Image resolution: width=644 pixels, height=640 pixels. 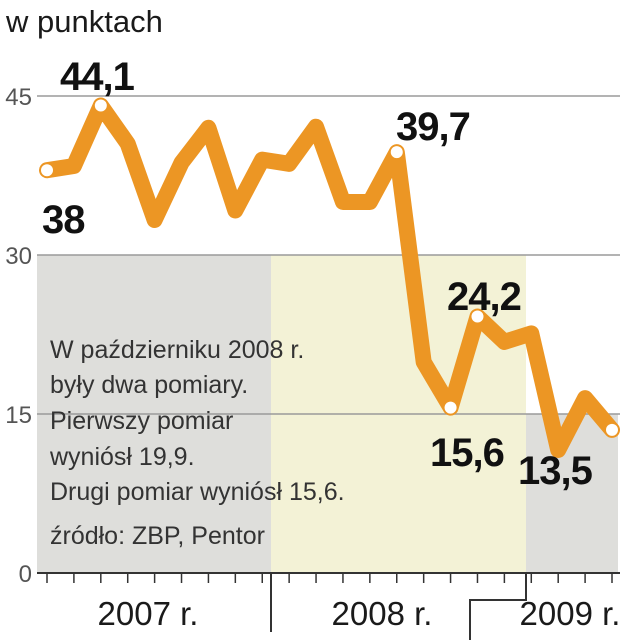 What do you see at coordinates (382, 613) in the screenshot?
I see `year-label-2008: 2008 r.` at bounding box center [382, 613].